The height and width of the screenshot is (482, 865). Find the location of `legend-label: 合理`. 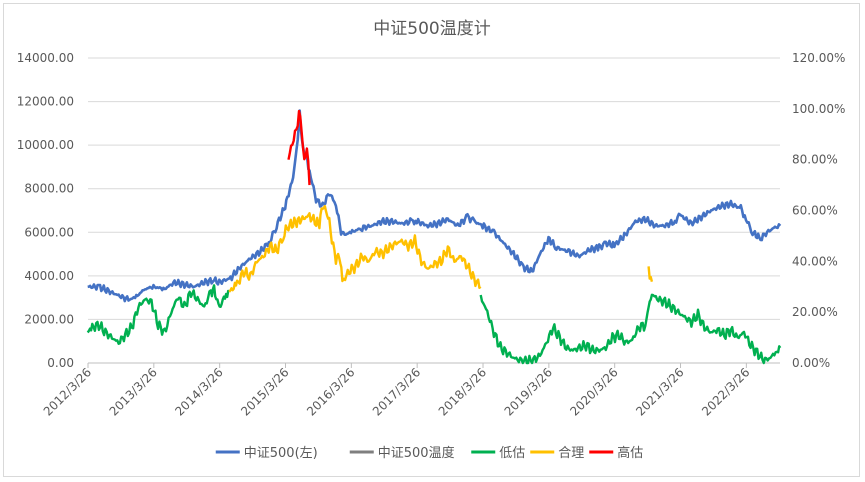

legend-label: 合理 is located at coordinates (571, 453).